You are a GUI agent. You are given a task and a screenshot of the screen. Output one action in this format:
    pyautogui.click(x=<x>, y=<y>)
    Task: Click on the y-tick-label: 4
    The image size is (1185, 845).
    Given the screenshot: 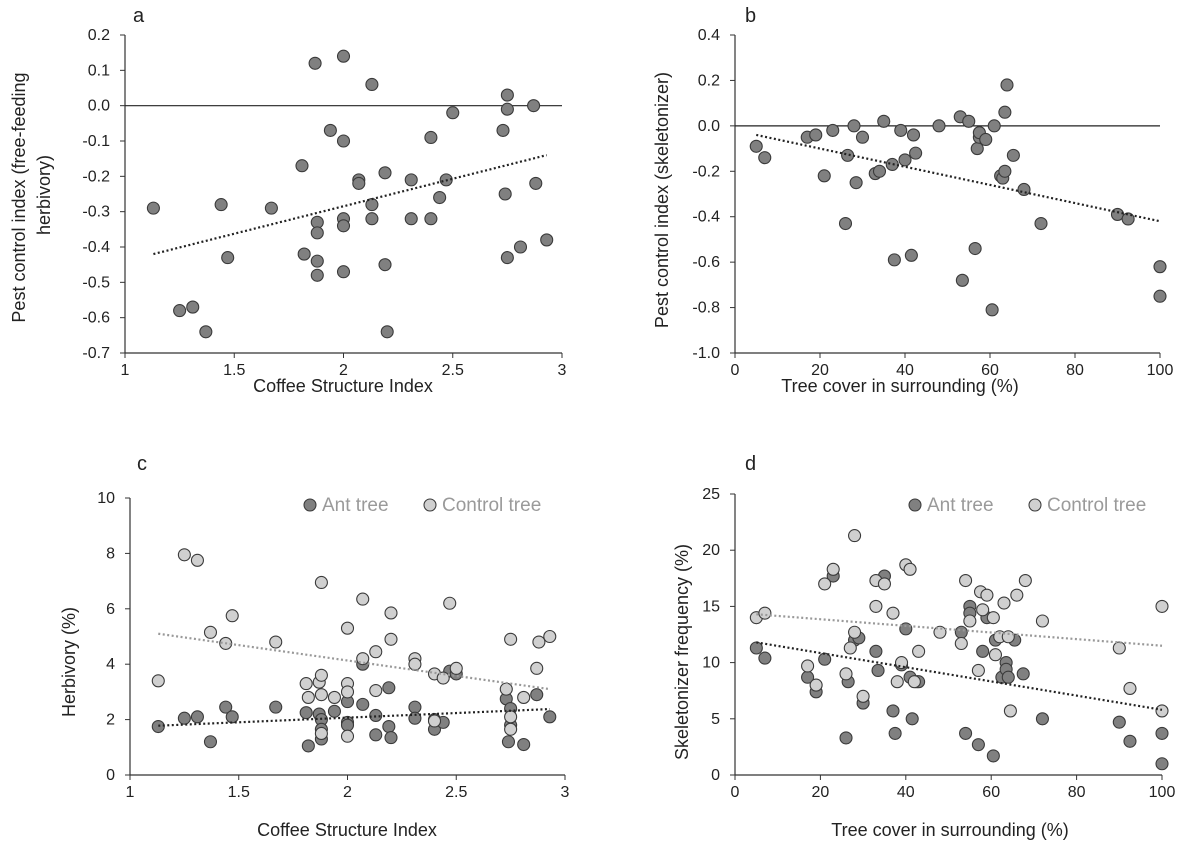 What is the action you would take?
    pyautogui.click(x=110, y=664)
    